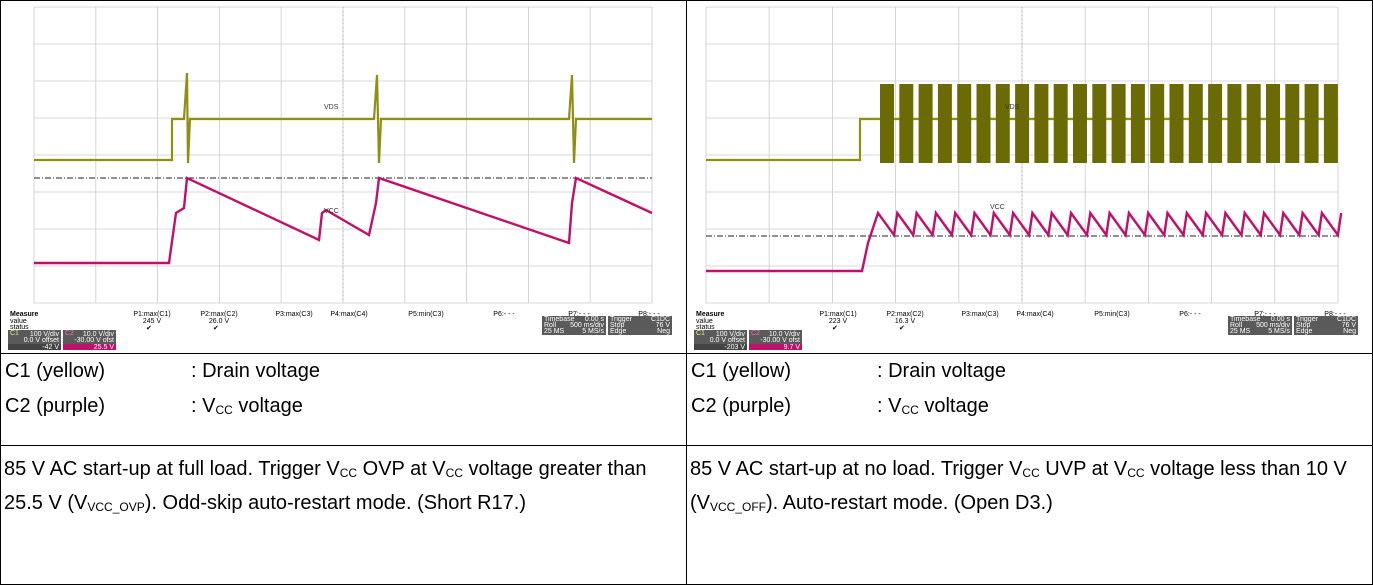 The image size is (1373, 585). What do you see at coordinates (1326, 325) in the screenshot?
I see `trigger-box` at bounding box center [1326, 325].